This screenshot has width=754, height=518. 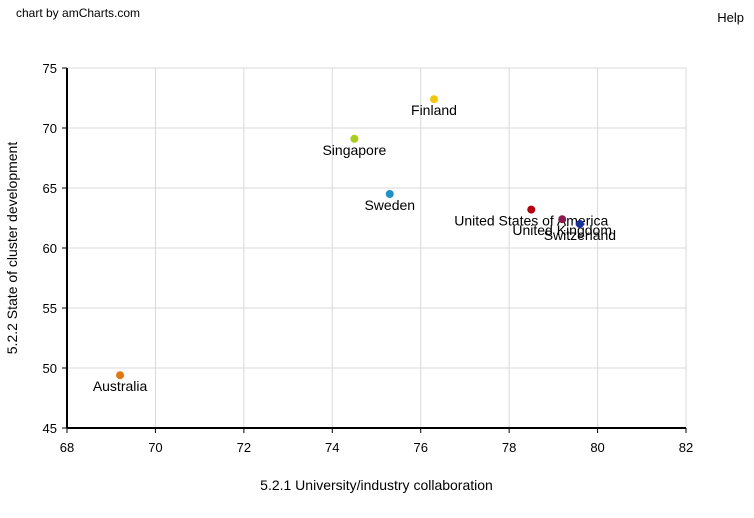 What do you see at coordinates (332, 447) in the screenshot?
I see `x-tick-label: 74` at bounding box center [332, 447].